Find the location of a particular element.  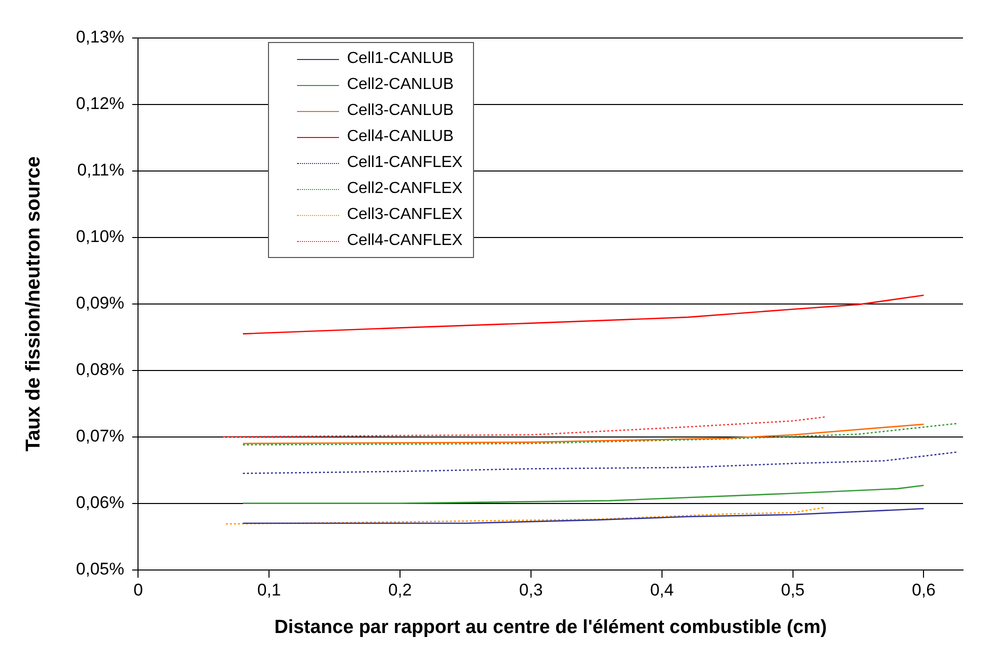

y-tick-label: 0,13% is located at coordinates (100, 37).